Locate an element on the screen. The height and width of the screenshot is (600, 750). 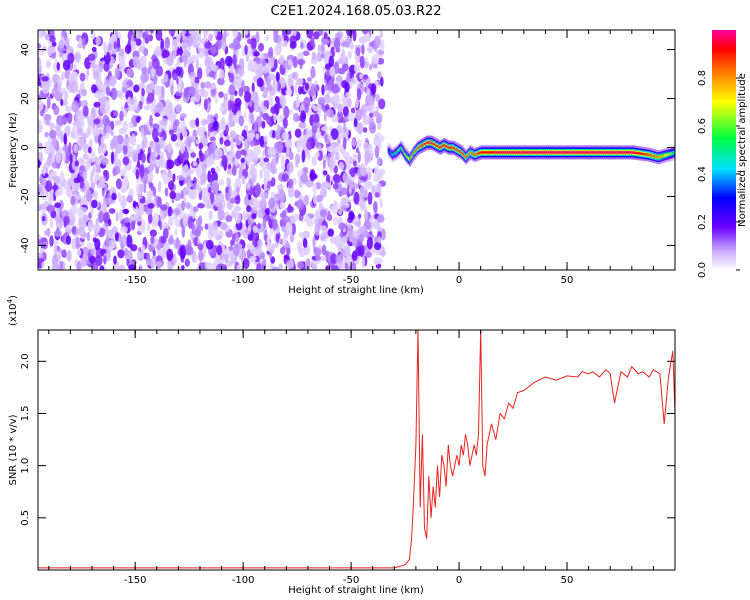
spectrogram-ylabel: Frequency (Hz) is located at coordinates (13, 150).